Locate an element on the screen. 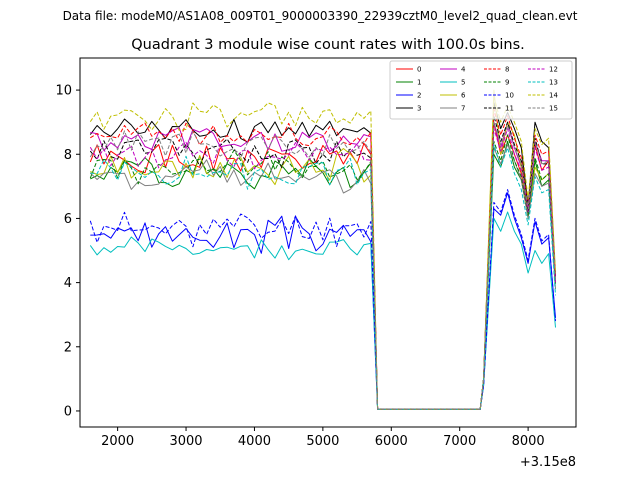  legend-label-0: 0 is located at coordinates (419, 70).